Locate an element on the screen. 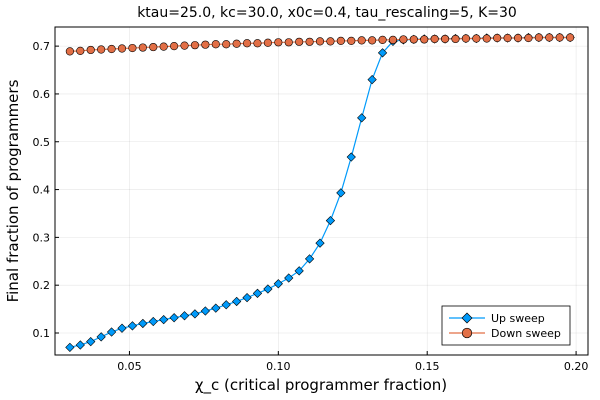 The height and width of the screenshot is (400, 600). x-tick-label: 0.15 is located at coordinates (427, 366).